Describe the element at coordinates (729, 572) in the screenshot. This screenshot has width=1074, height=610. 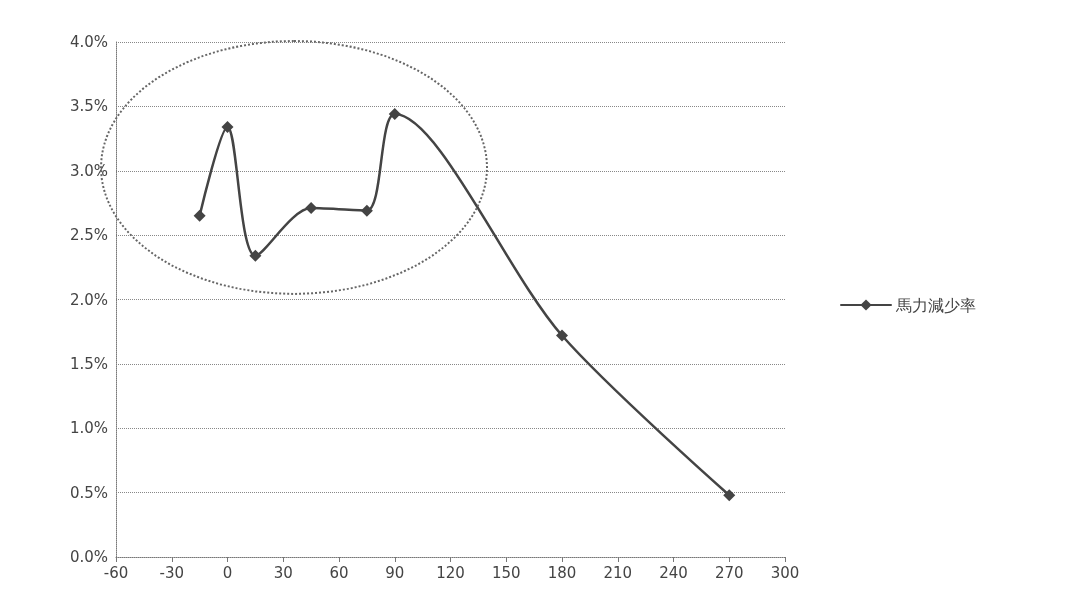
I see `x-tick-label: 270` at that location.